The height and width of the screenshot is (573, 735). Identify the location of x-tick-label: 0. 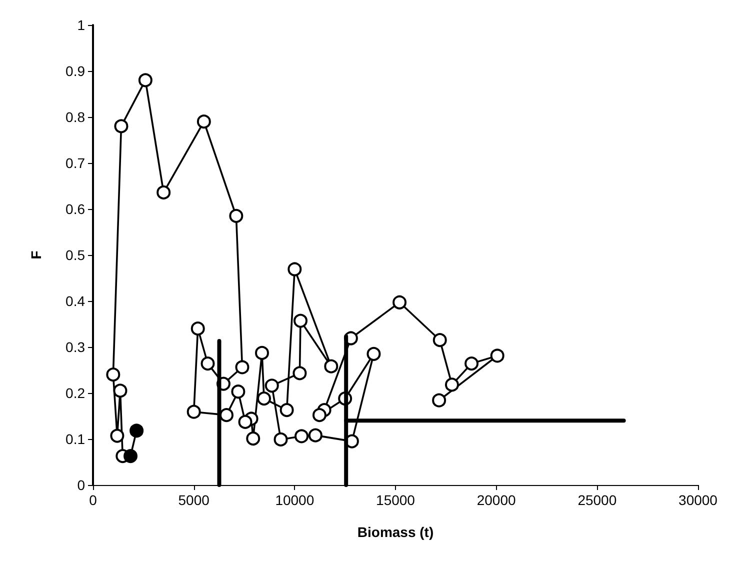
(93, 500).